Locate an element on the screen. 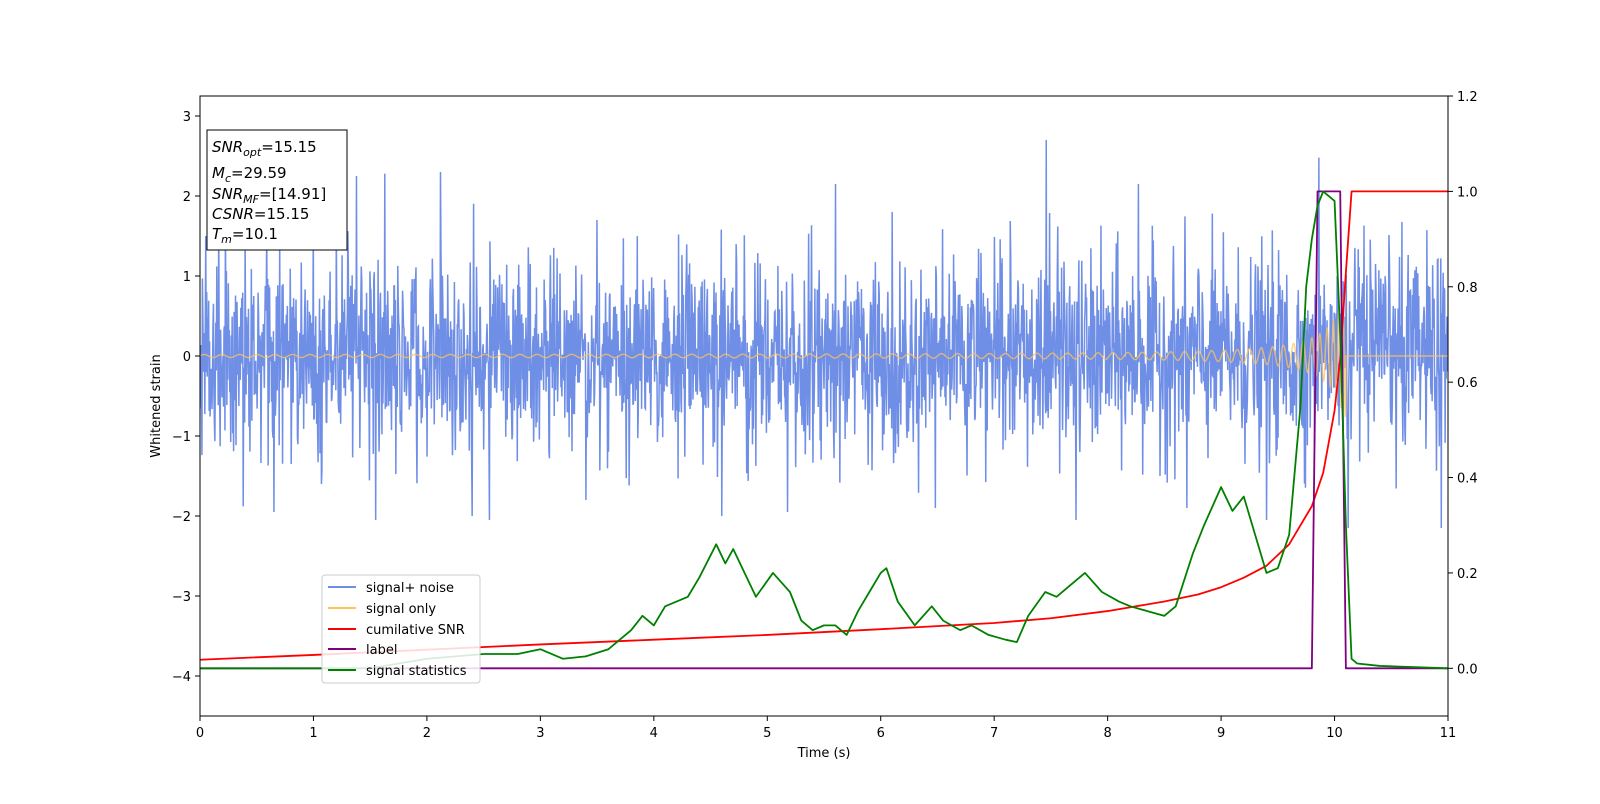 Image resolution: width=1600 pixels, height=804 pixels. y-left-tick-label: 3 is located at coordinates (187, 117).